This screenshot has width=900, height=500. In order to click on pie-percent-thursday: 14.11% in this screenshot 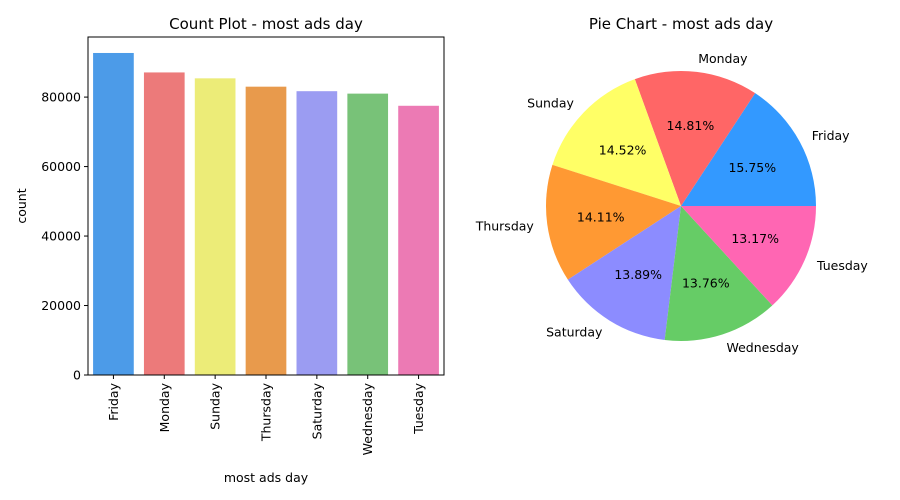, I will do `click(601, 216)`.